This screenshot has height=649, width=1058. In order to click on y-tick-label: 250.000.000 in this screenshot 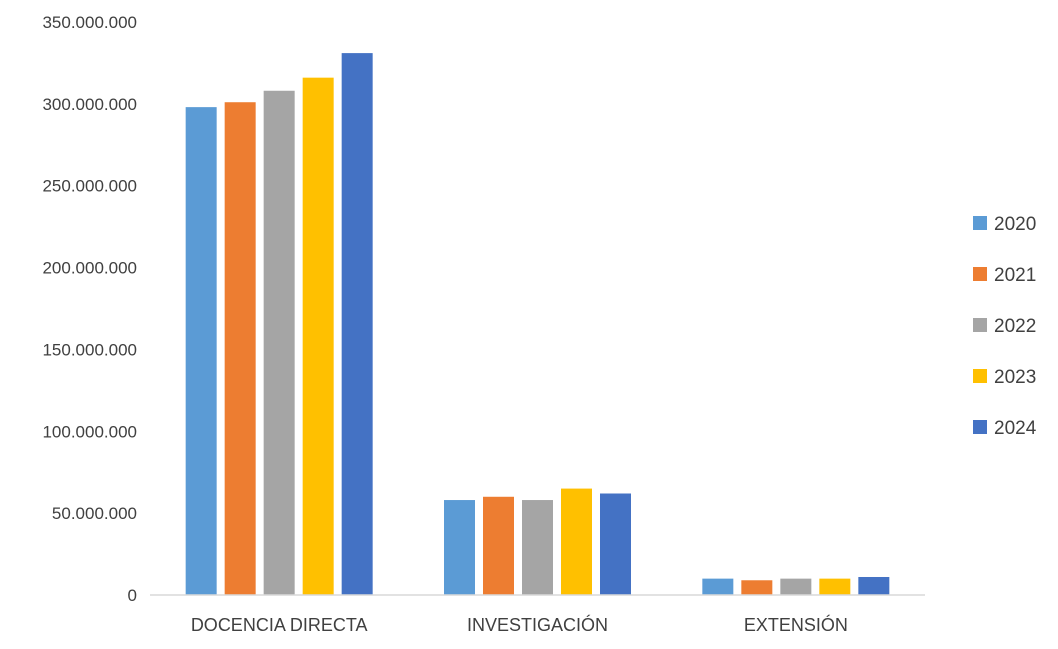, I will do `click(89, 186)`.